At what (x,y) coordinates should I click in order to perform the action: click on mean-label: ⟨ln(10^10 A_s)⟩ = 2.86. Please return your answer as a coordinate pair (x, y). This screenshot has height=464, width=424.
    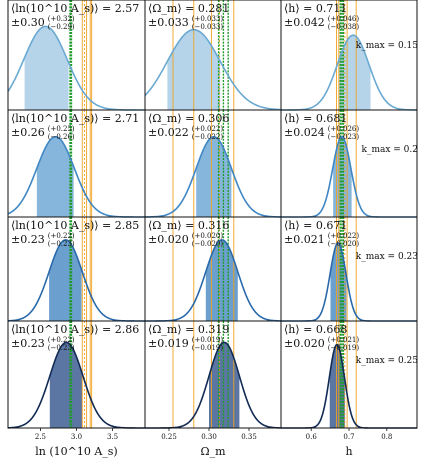
    Looking at the image, I should click on (75, 329).